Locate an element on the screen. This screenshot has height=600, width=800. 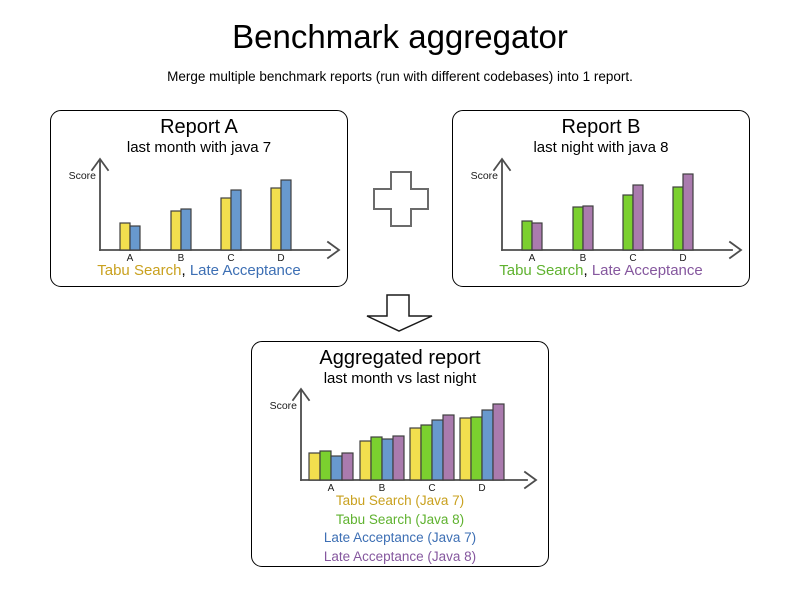
legend-series-label: Late Acceptance (Java 7) is located at coordinates (400, 537).